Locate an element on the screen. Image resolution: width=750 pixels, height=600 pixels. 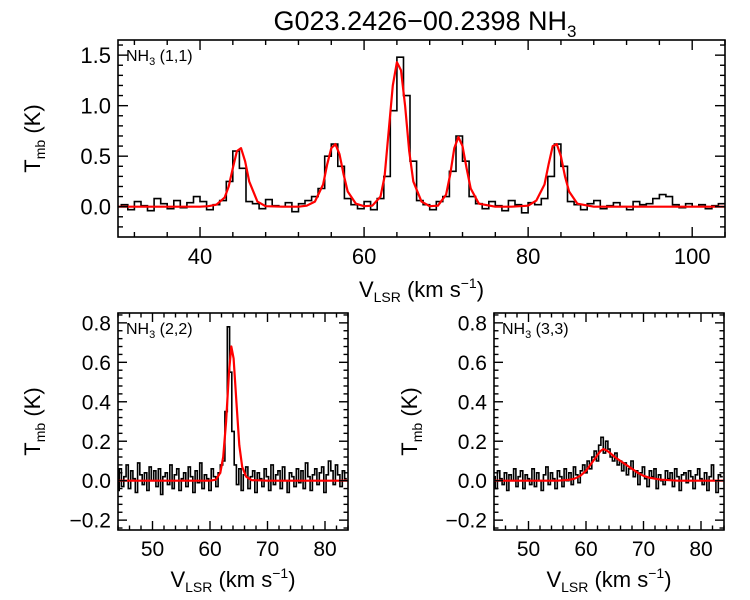
transition-label: NH3 (3,3) is located at coordinates (535, 331).